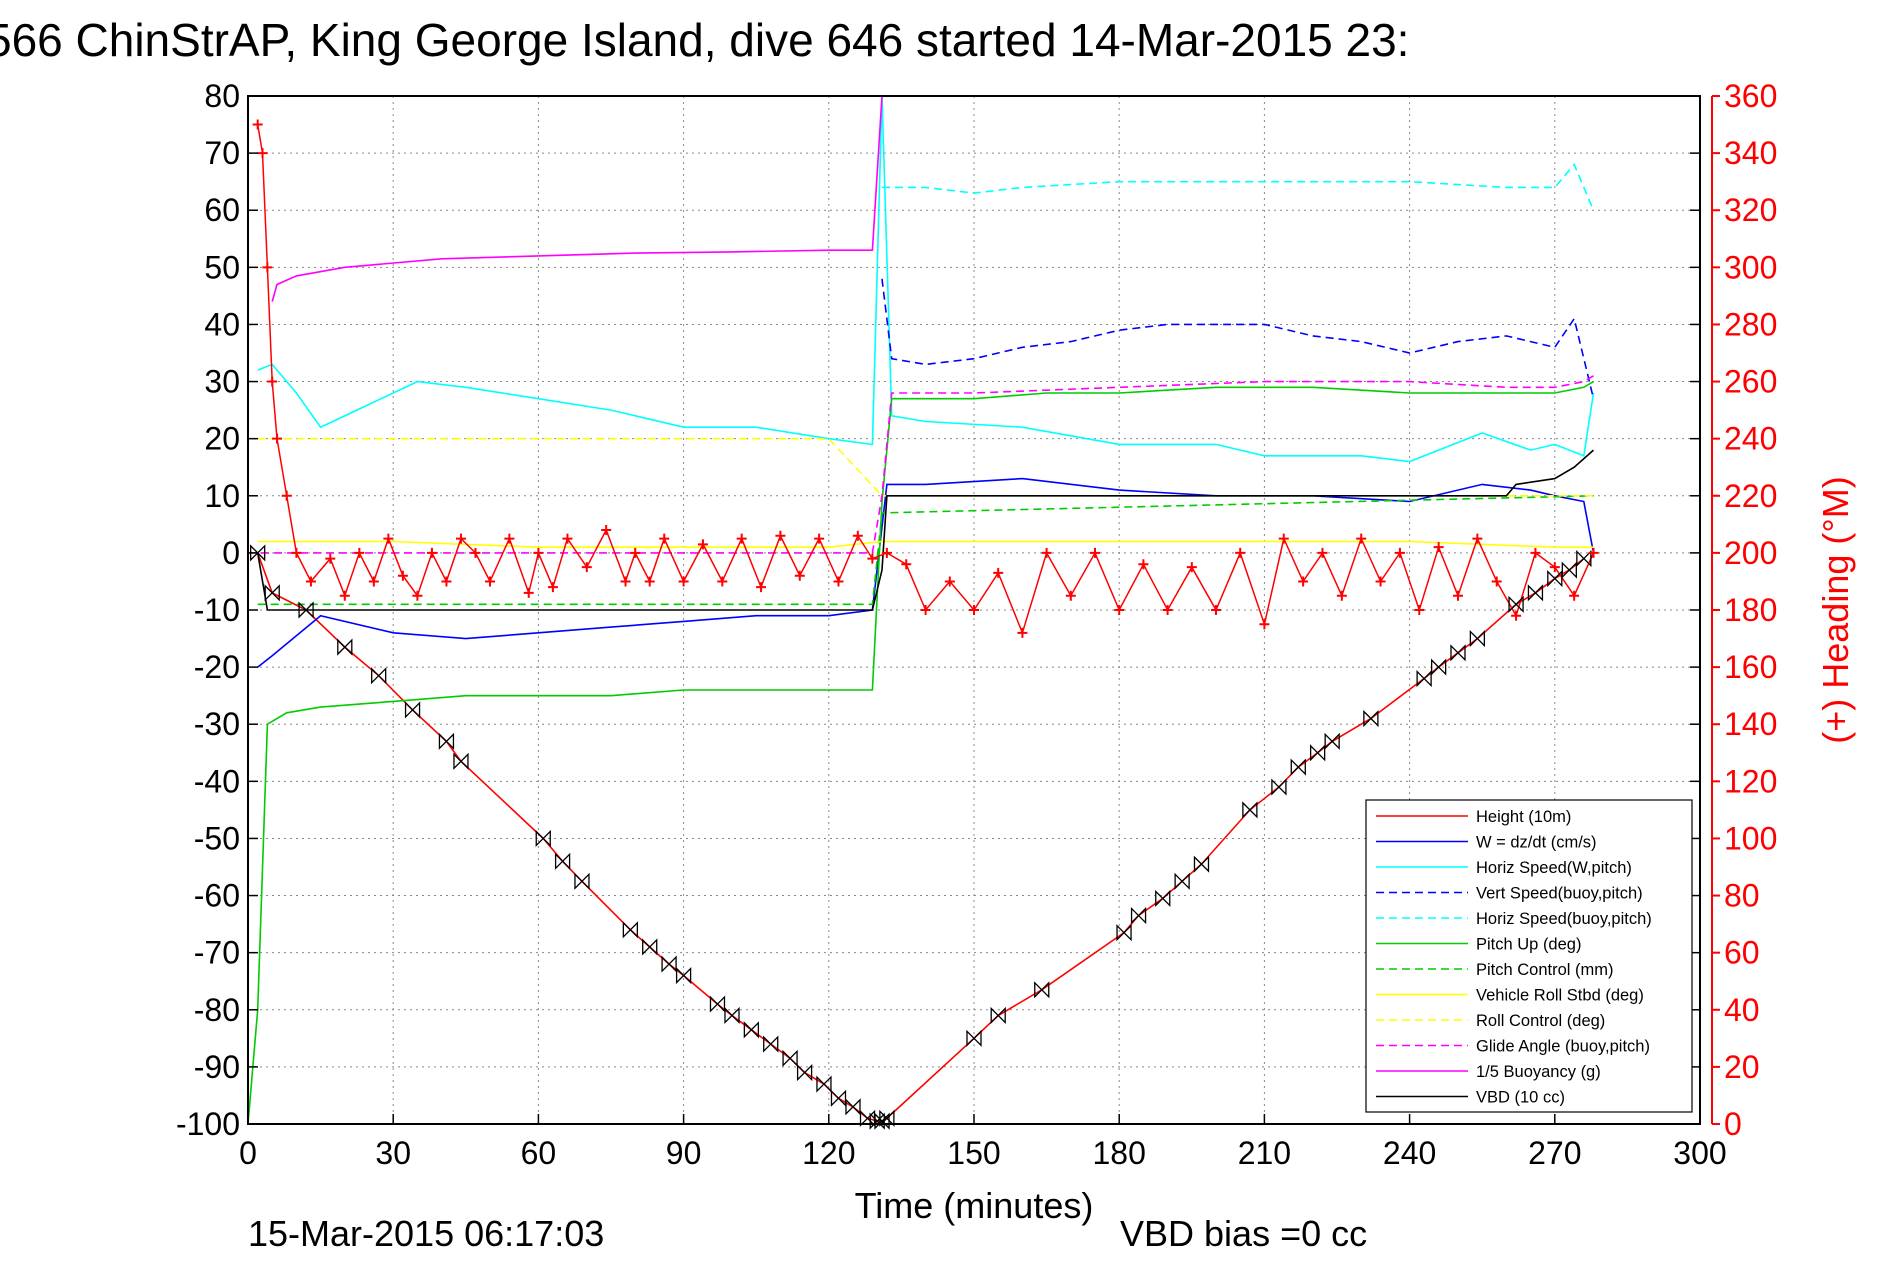  Describe the element at coordinates (217, 838) in the screenshot. I see `y-tick-label: -50` at that location.